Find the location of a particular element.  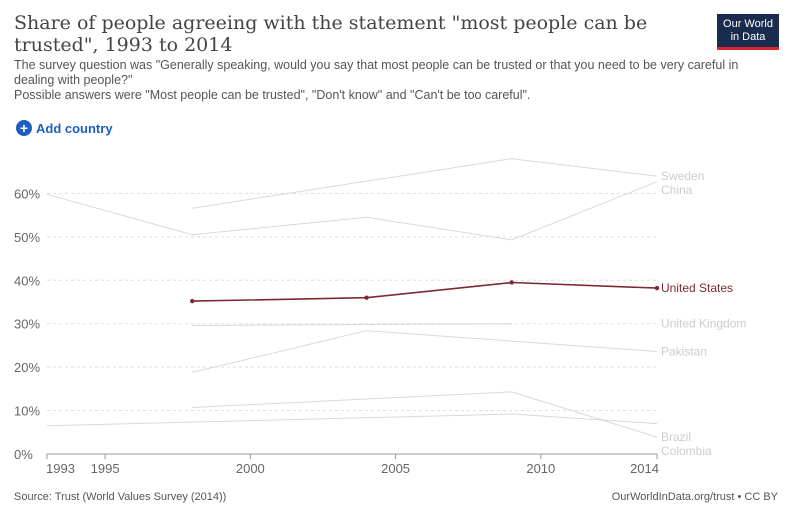

y-tick-label: 0% is located at coordinates (23, 454).